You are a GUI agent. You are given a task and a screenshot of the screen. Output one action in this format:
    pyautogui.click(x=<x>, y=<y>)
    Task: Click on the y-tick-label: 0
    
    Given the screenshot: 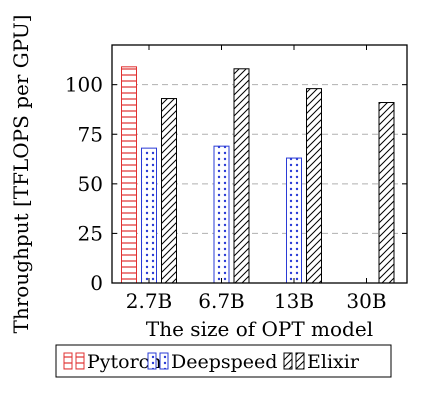 What is the action you would take?
    pyautogui.click(x=96, y=283)
    